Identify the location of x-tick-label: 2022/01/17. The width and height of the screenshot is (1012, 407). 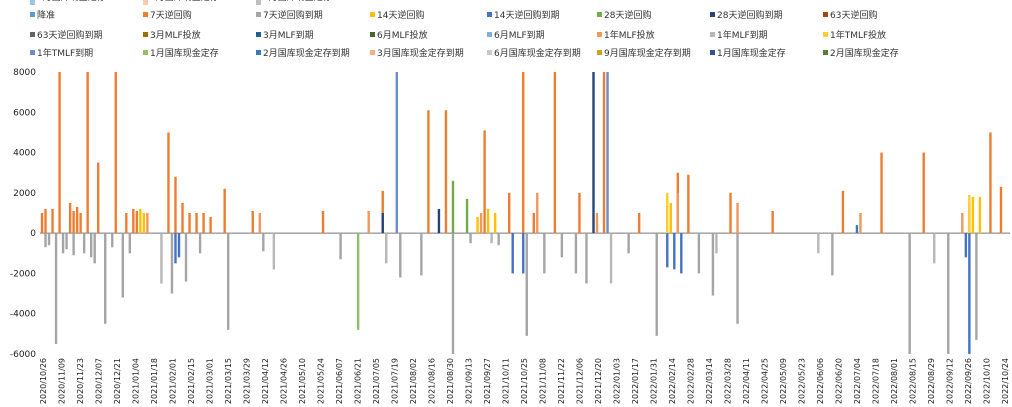
(635, 381).